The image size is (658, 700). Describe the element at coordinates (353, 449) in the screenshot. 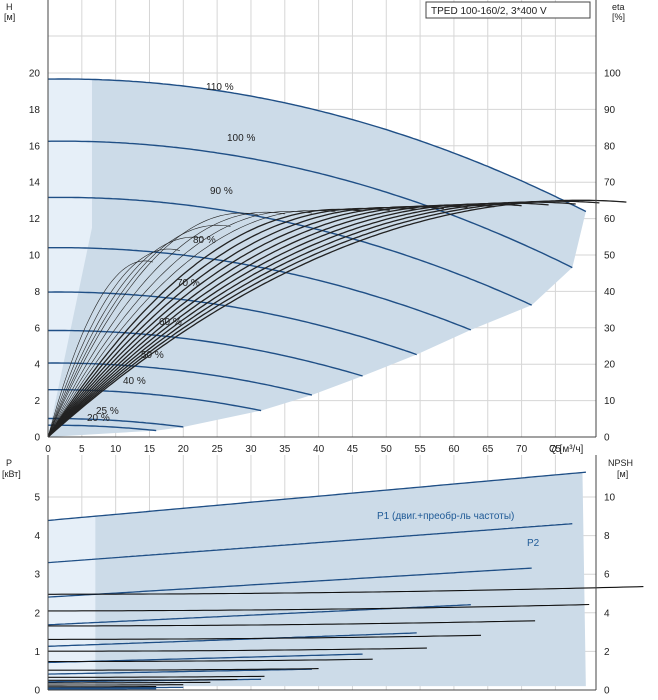

I see `x-tick-45: 45` at that location.